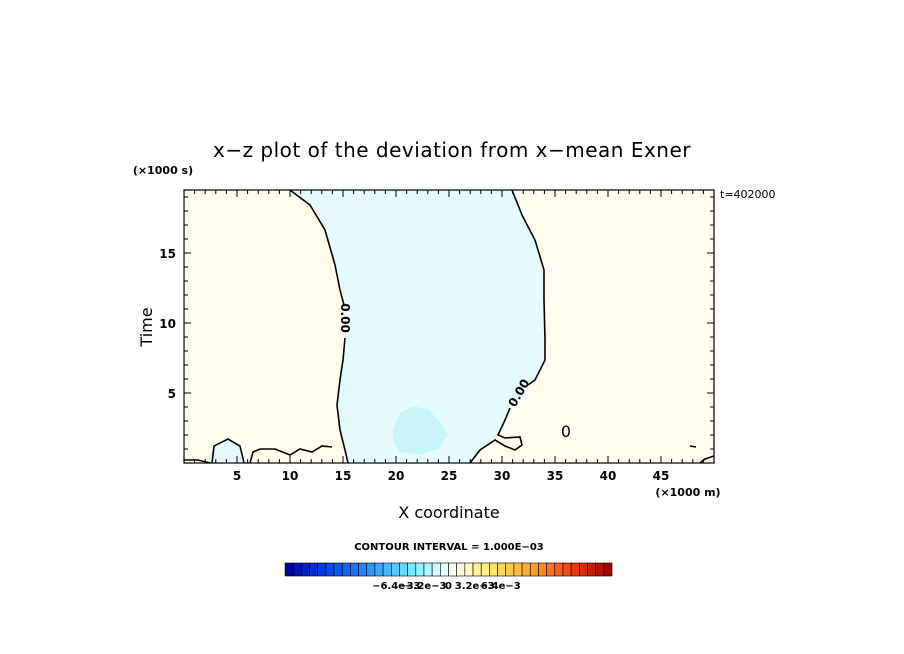 The width and height of the screenshot is (904, 654). Describe the element at coordinates (555, 476) in the screenshot. I see `x-tick-label: 35` at that location.